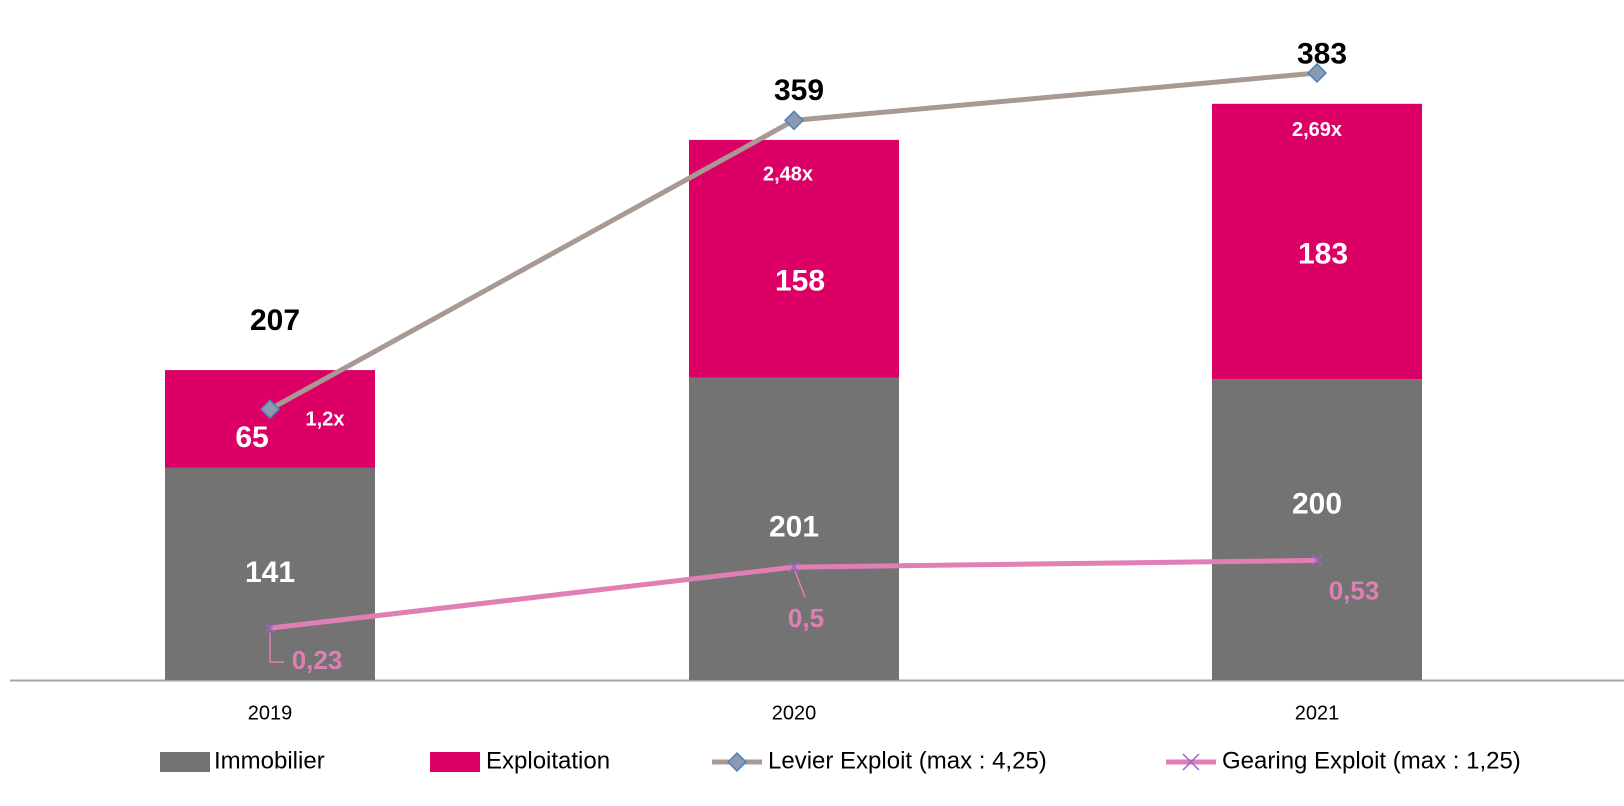 The width and height of the screenshot is (1624, 806). Describe the element at coordinates (788, 175) in the screenshot. I see `line-label: 2,48x` at that location.